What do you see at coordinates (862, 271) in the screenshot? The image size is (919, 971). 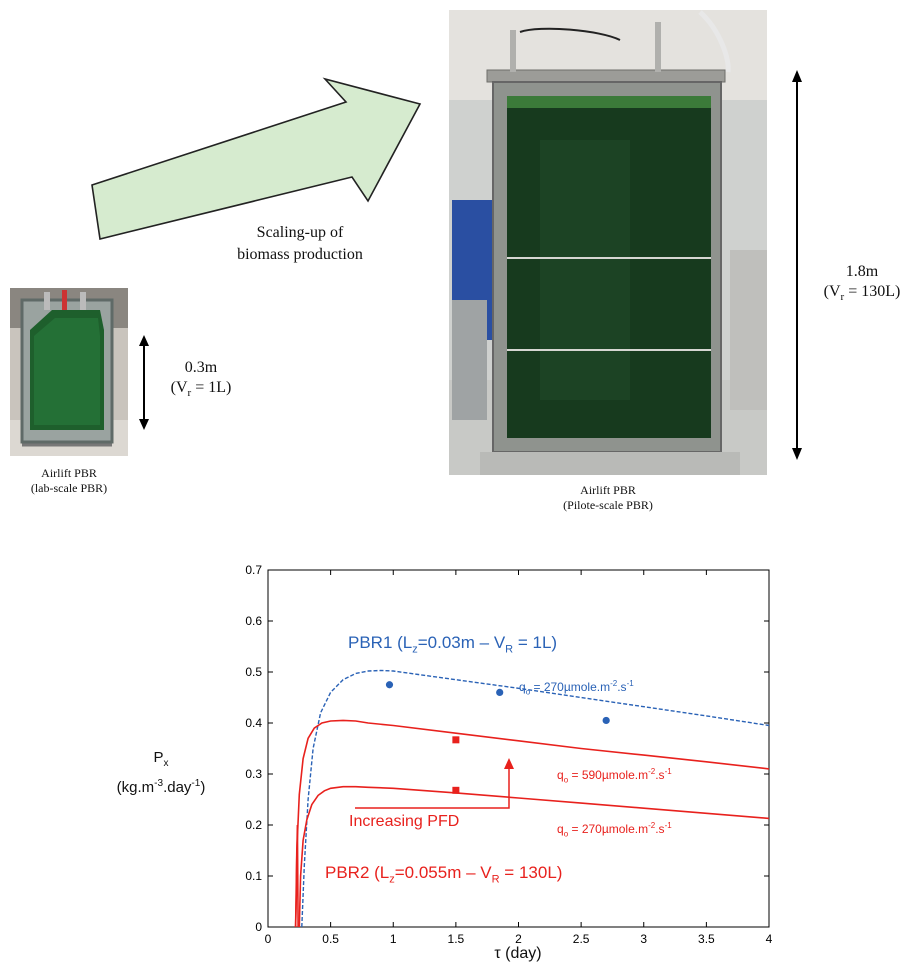 I see `pilot-height-value: 1.8m` at bounding box center [862, 271].